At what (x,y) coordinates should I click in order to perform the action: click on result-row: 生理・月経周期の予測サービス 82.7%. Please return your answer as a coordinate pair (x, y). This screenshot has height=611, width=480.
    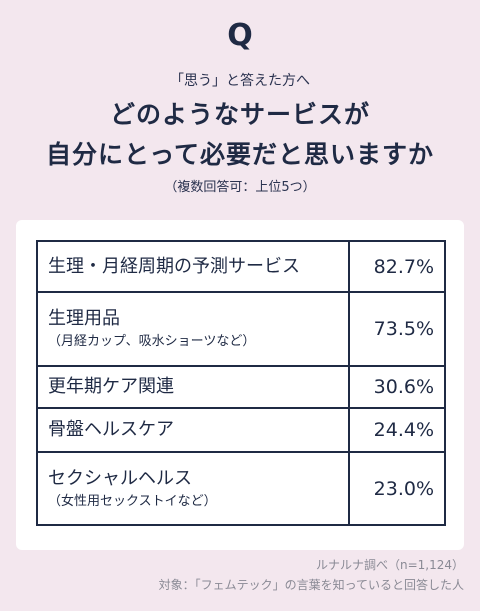
    Looking at the image, I should click on (241, 266).